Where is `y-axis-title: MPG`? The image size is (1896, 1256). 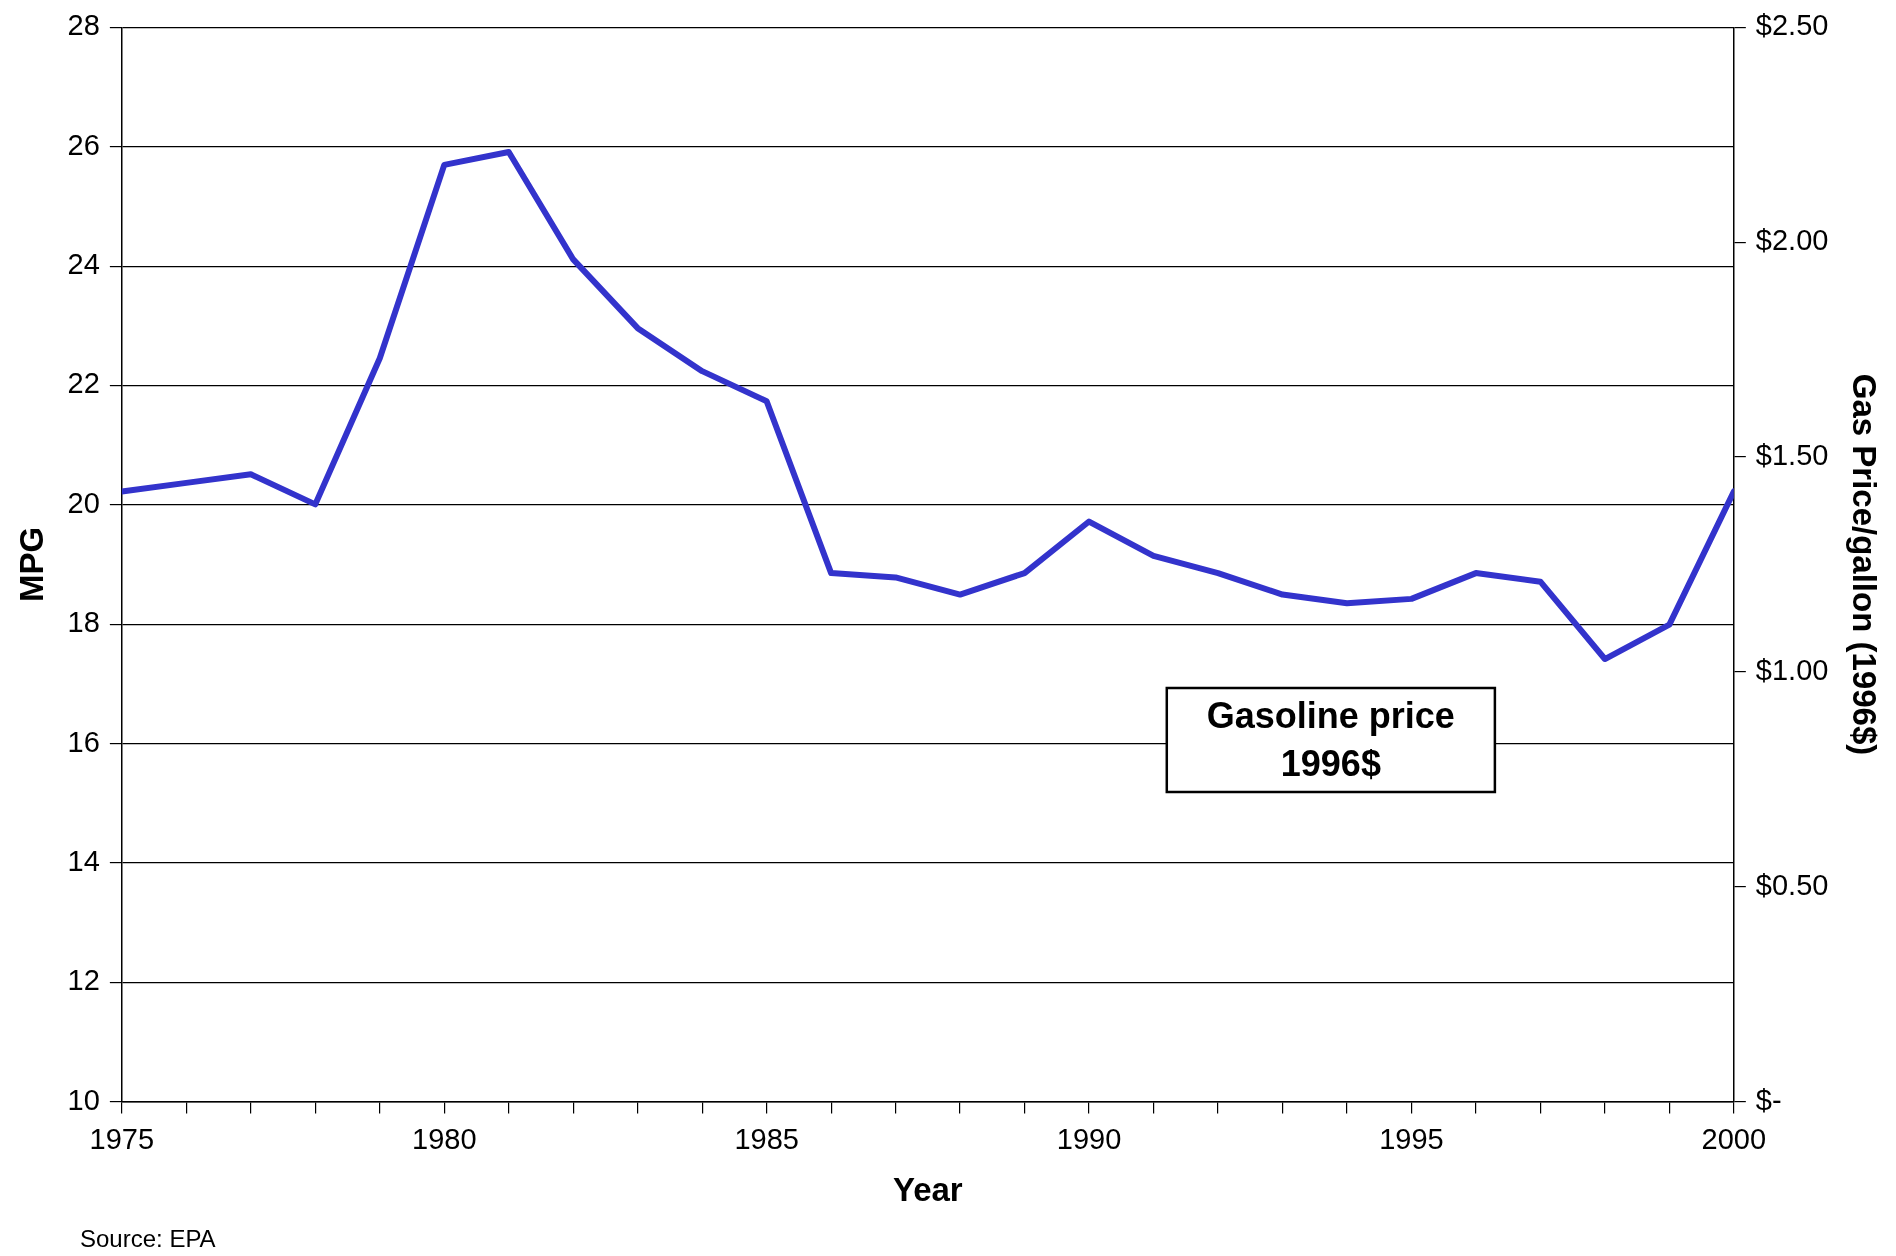
y-axis-title: MPG is located at coordinates (31, 564).